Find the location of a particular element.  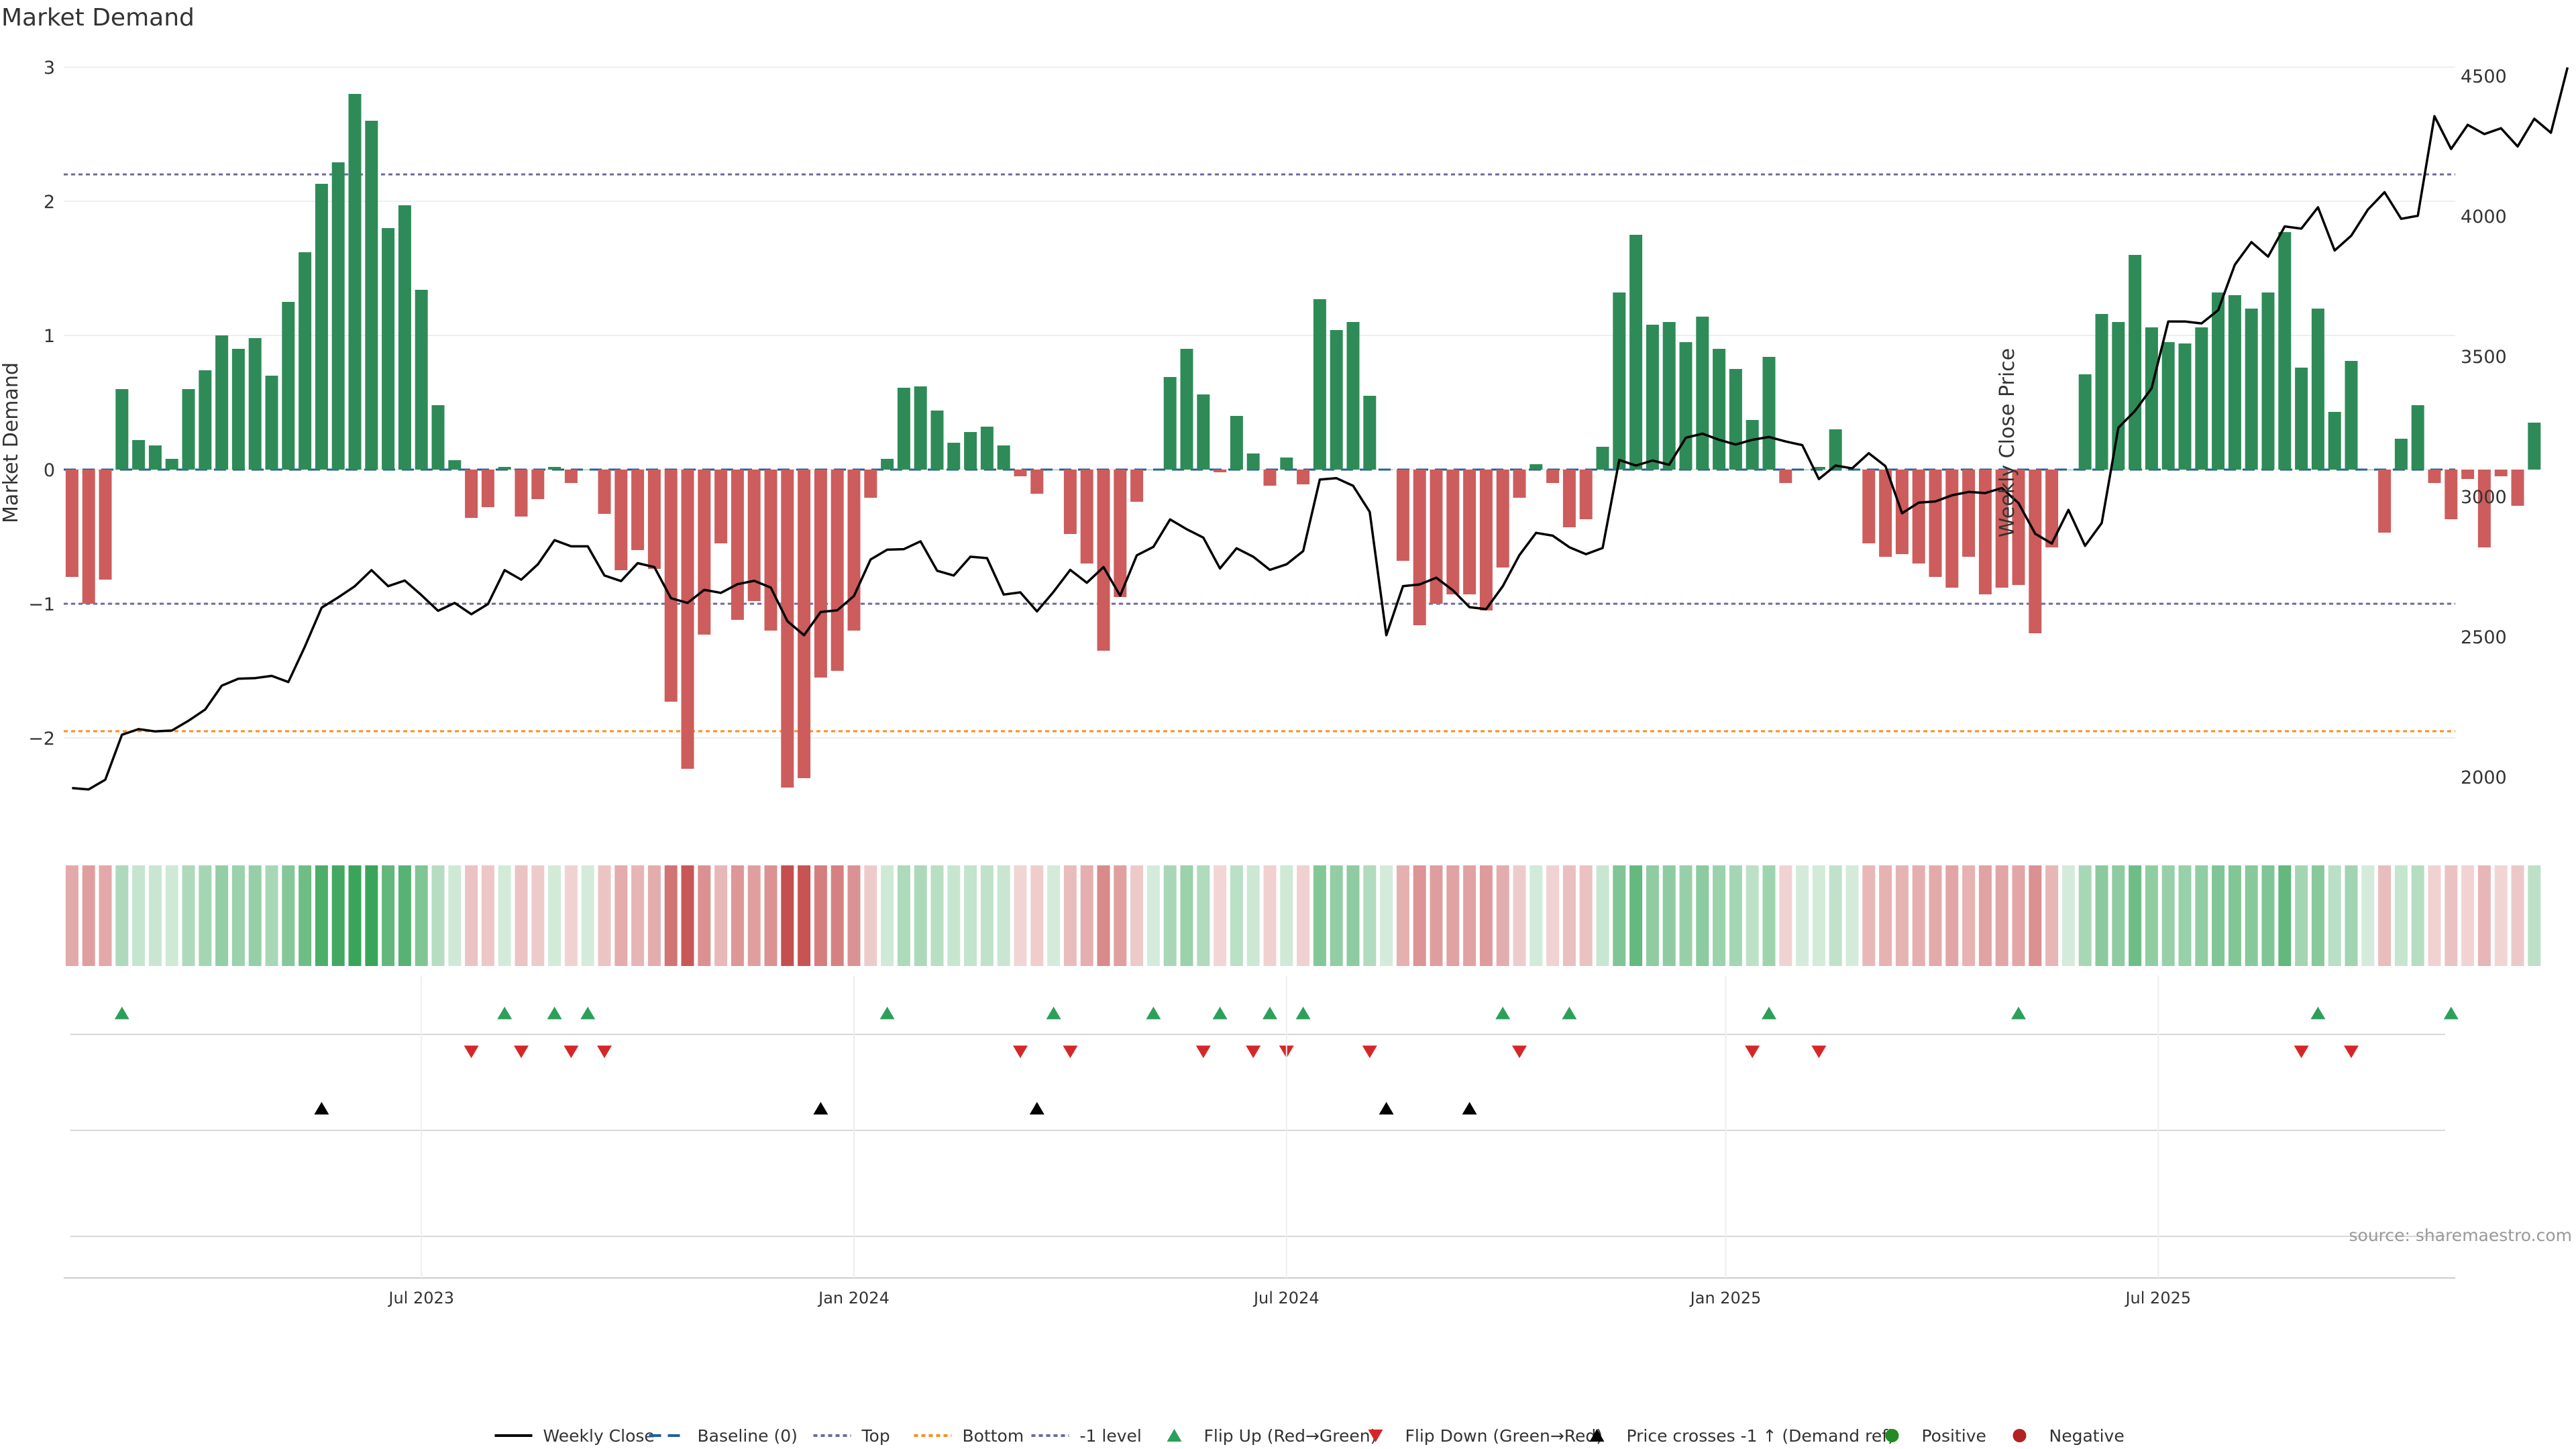

legend-item: Weekly Close is located at coordinates (574, 1436).